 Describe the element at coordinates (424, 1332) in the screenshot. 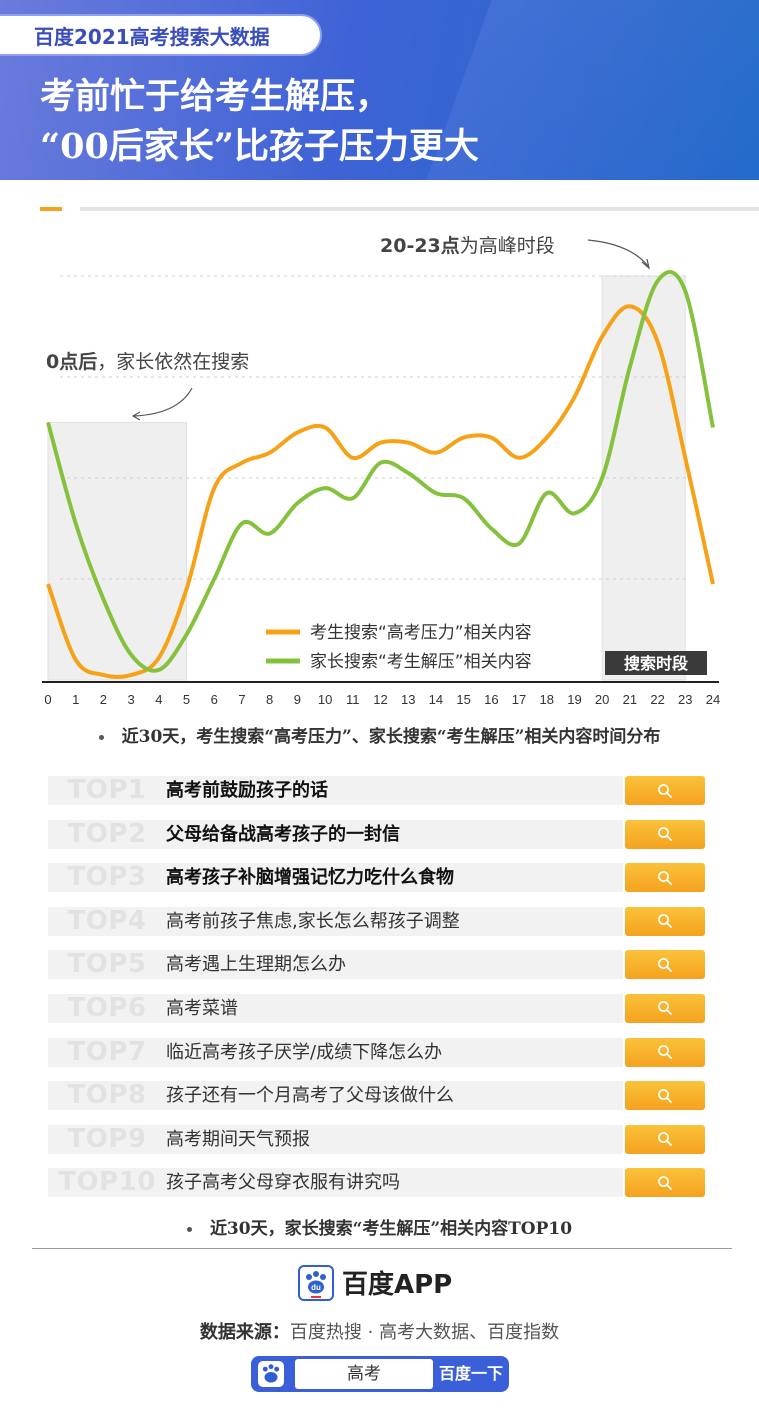

I see `source-text: 百度热搜 · 高考大数据、百度指数` at that location.